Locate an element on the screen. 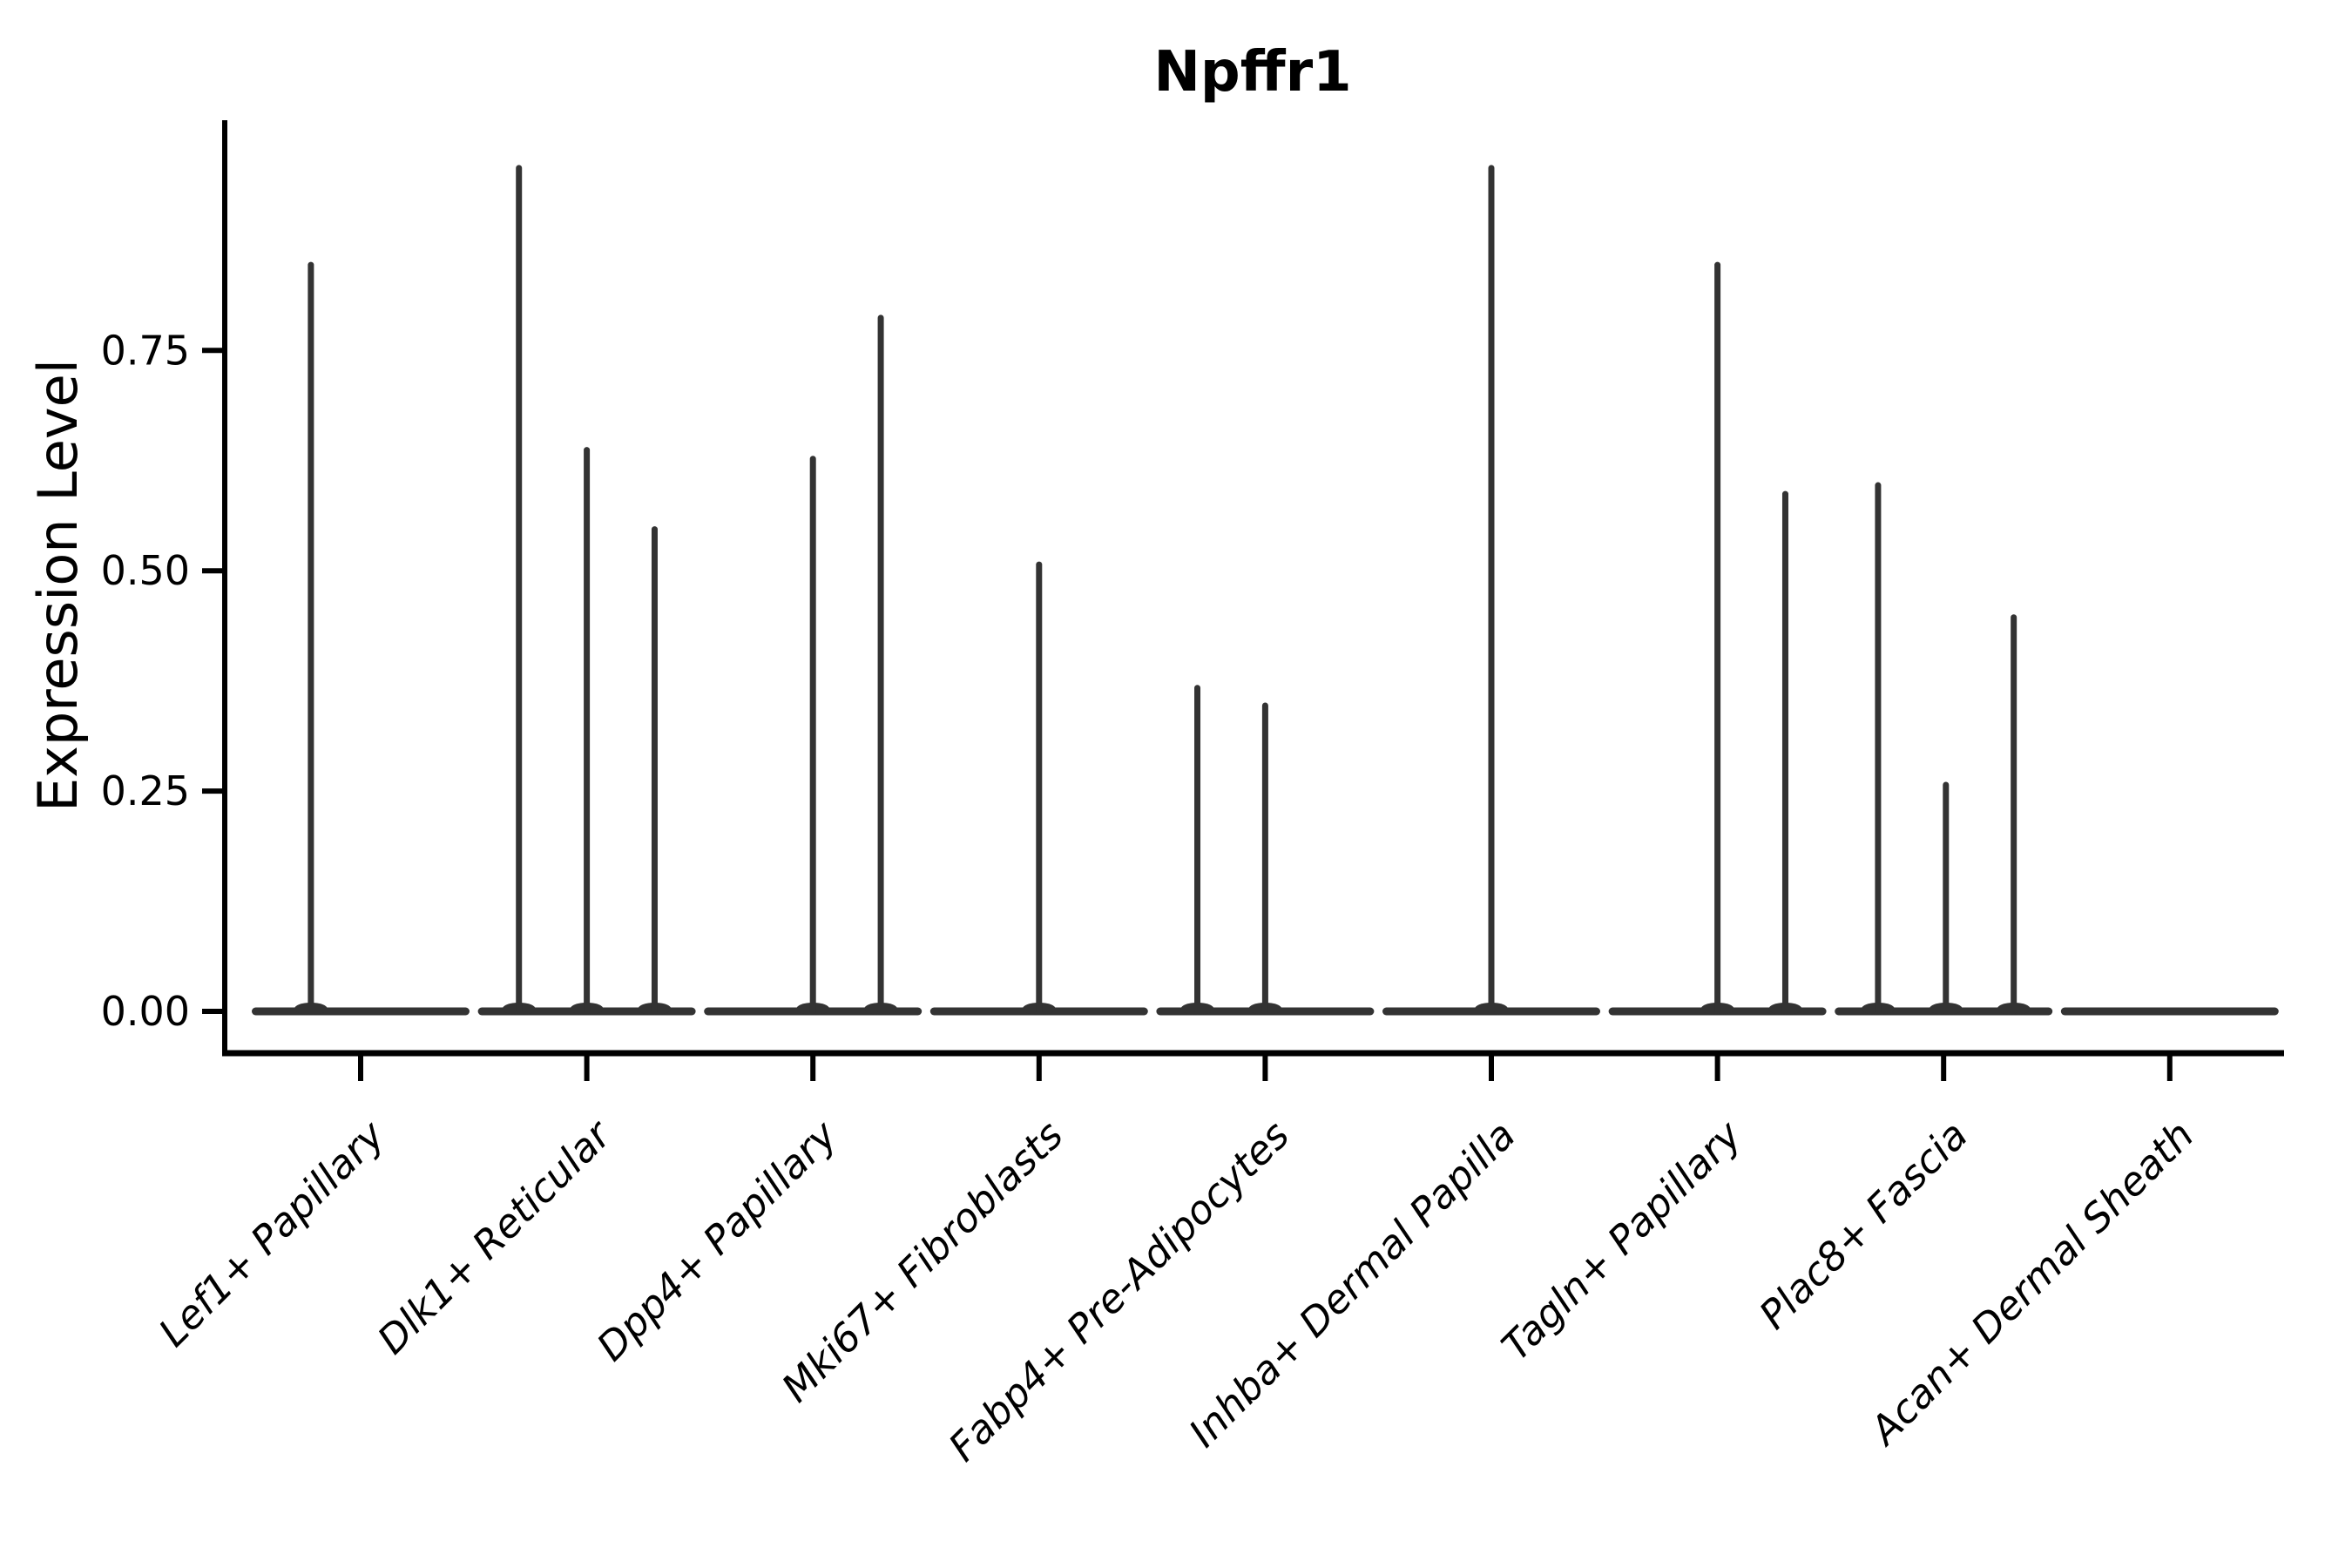  x-category-label: Lef1+ Papillary is located at coordinates (272, 1233).